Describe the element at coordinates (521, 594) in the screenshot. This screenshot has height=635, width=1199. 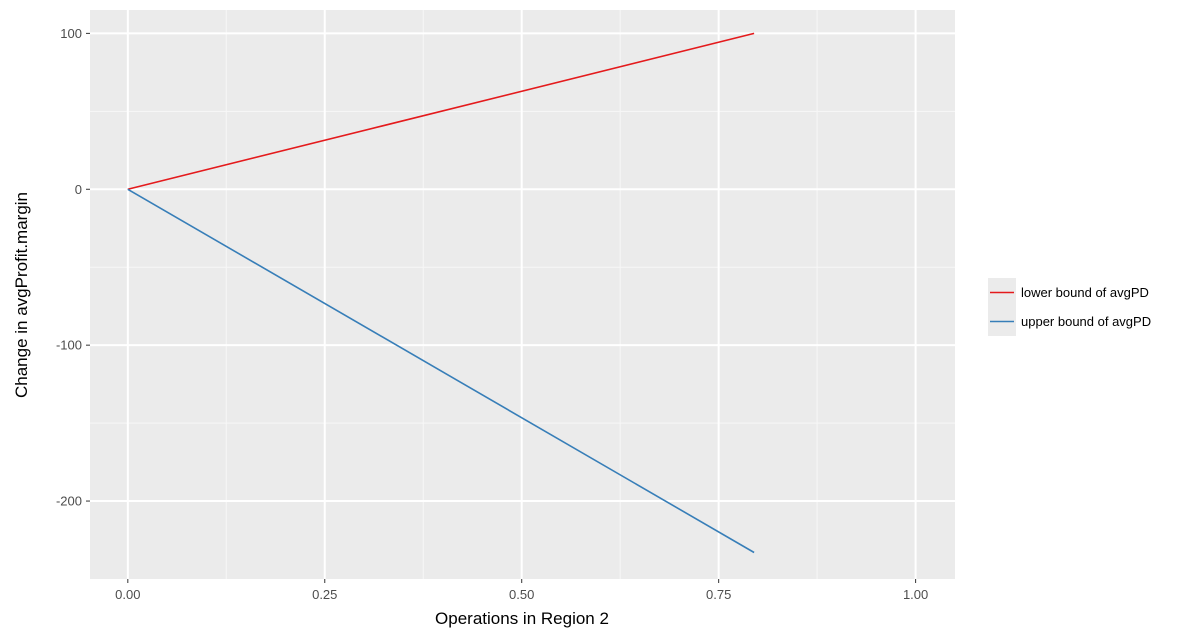
I see `x-tick-label: 0.50` at that location.